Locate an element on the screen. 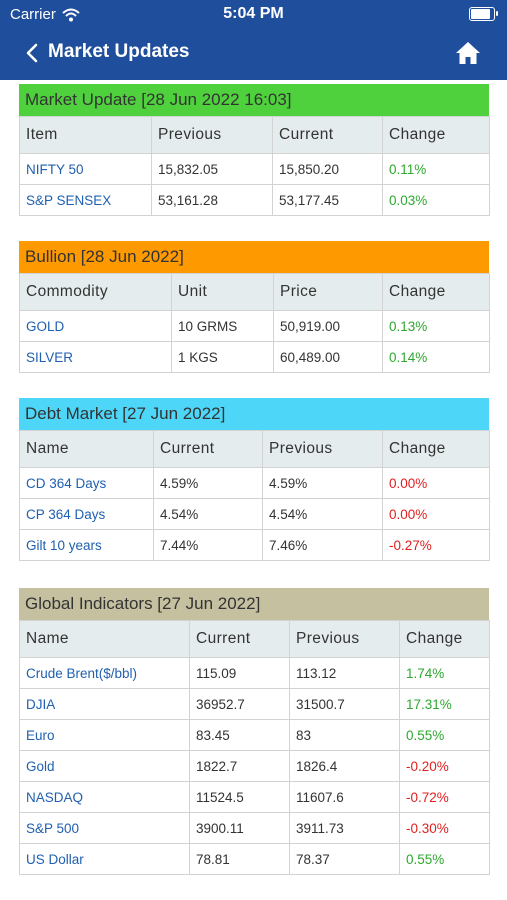  change-value: -0.27% is located at coordinates (436, 545).